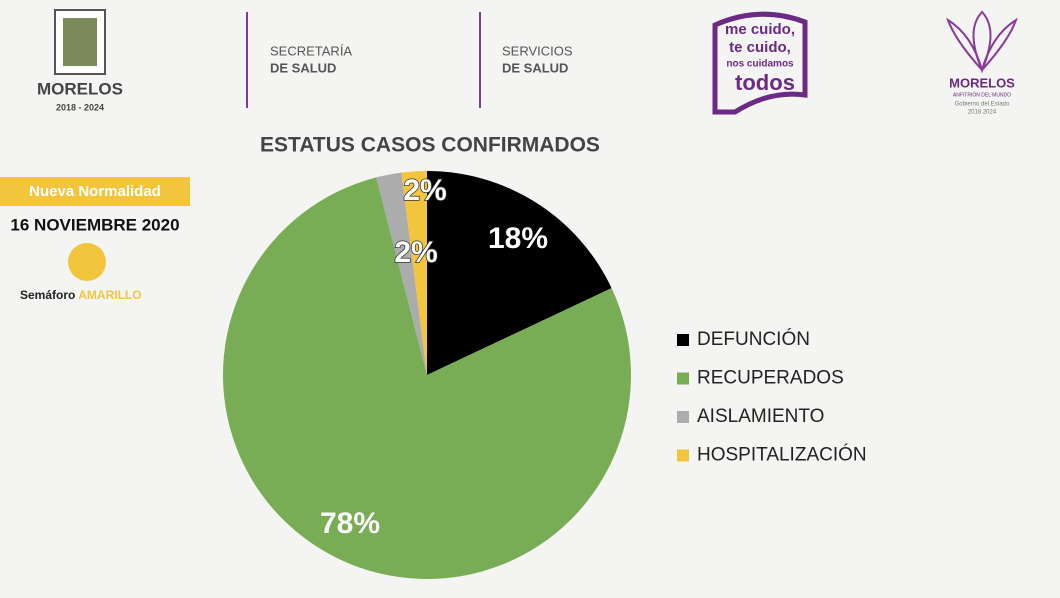  I want to click on gov-sub: Gobierno del Estado, so click(982, 105).